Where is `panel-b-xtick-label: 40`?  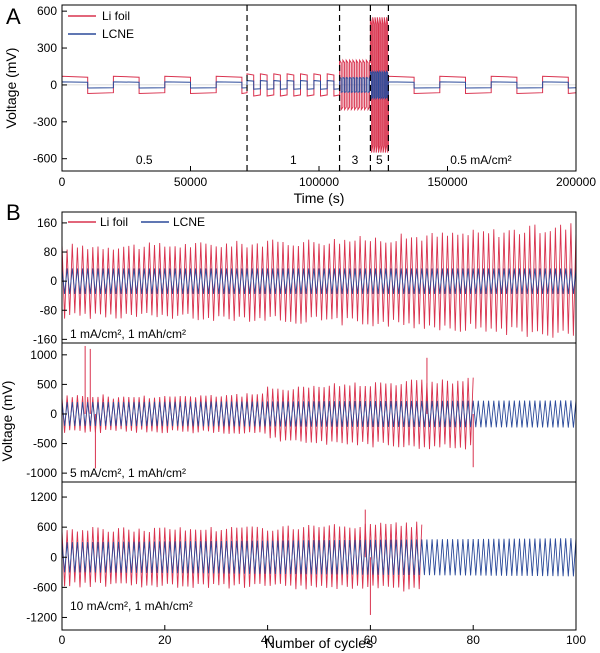 panel-b-xtick-label: 40 is located at coordinates (268, 640).